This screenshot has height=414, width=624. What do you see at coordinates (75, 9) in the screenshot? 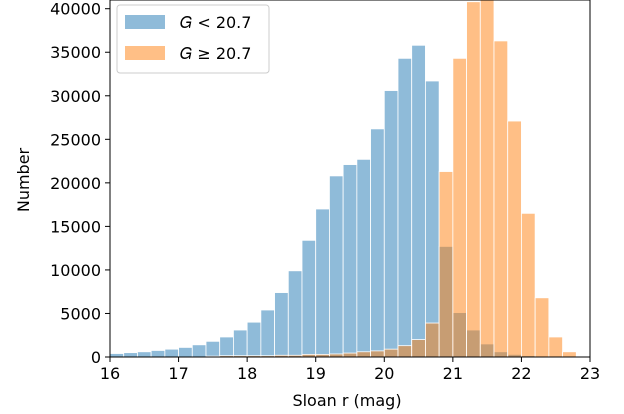
I see `y-tick-label: 40000` at bounding box center [75, 9].